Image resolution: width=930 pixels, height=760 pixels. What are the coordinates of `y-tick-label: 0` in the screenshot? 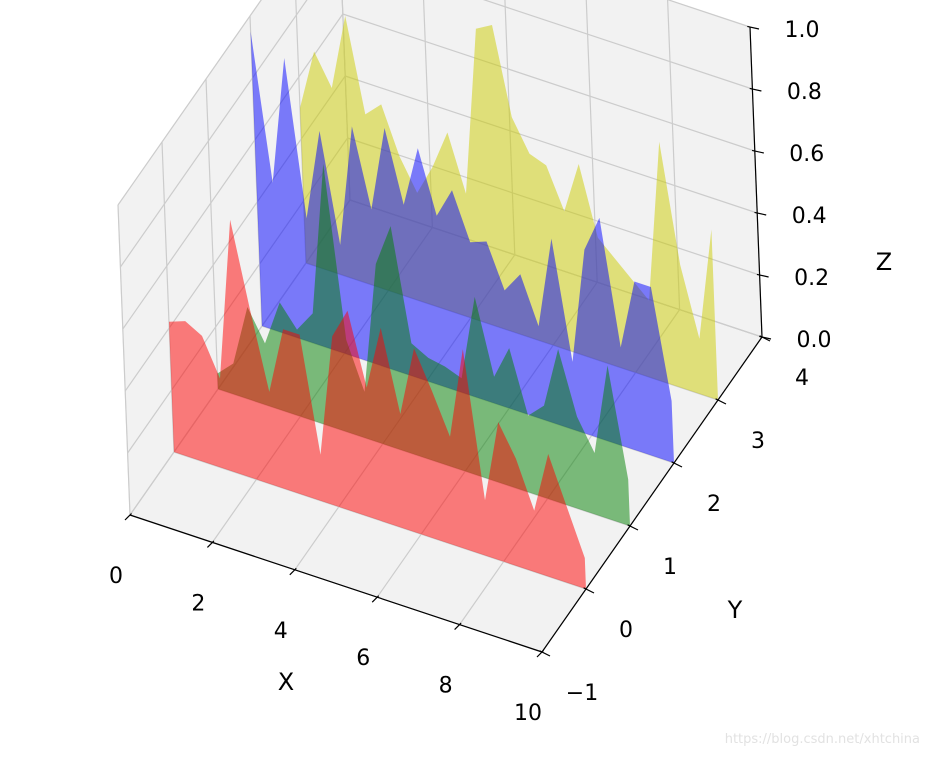 It's located at (626, 630).